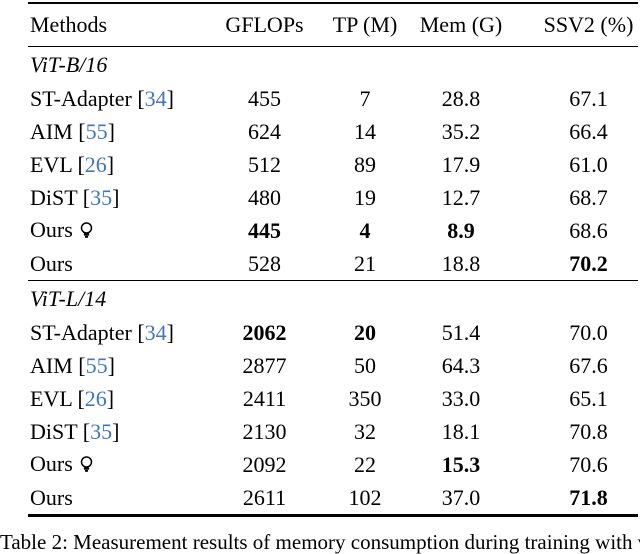 The image size is (640, 554). I want to click on table-row: EVL [26] 512 89 17.9 61.0, so click(333, 164).